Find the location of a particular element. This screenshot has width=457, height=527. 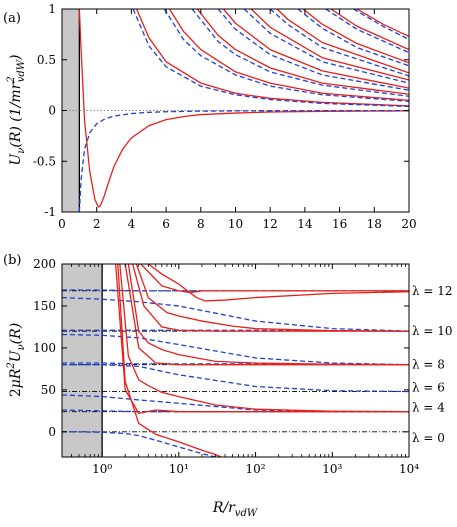

x-tick-label: 2 is located at coordinates (97, 224).